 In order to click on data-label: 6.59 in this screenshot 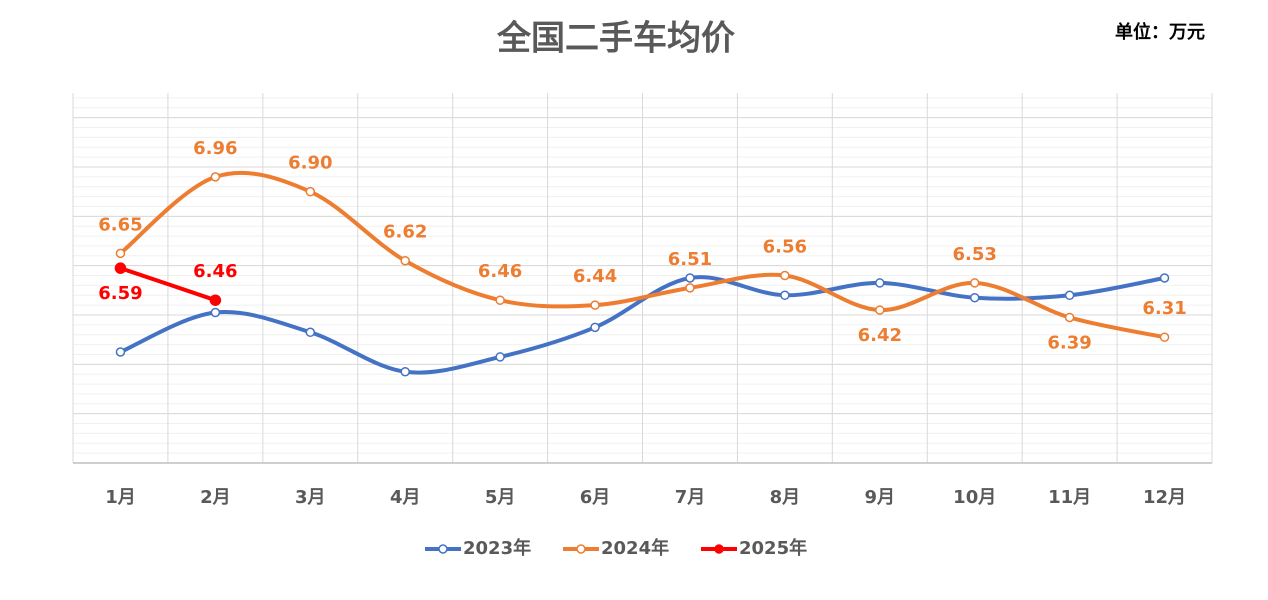, I will do `click(120, 293)`.